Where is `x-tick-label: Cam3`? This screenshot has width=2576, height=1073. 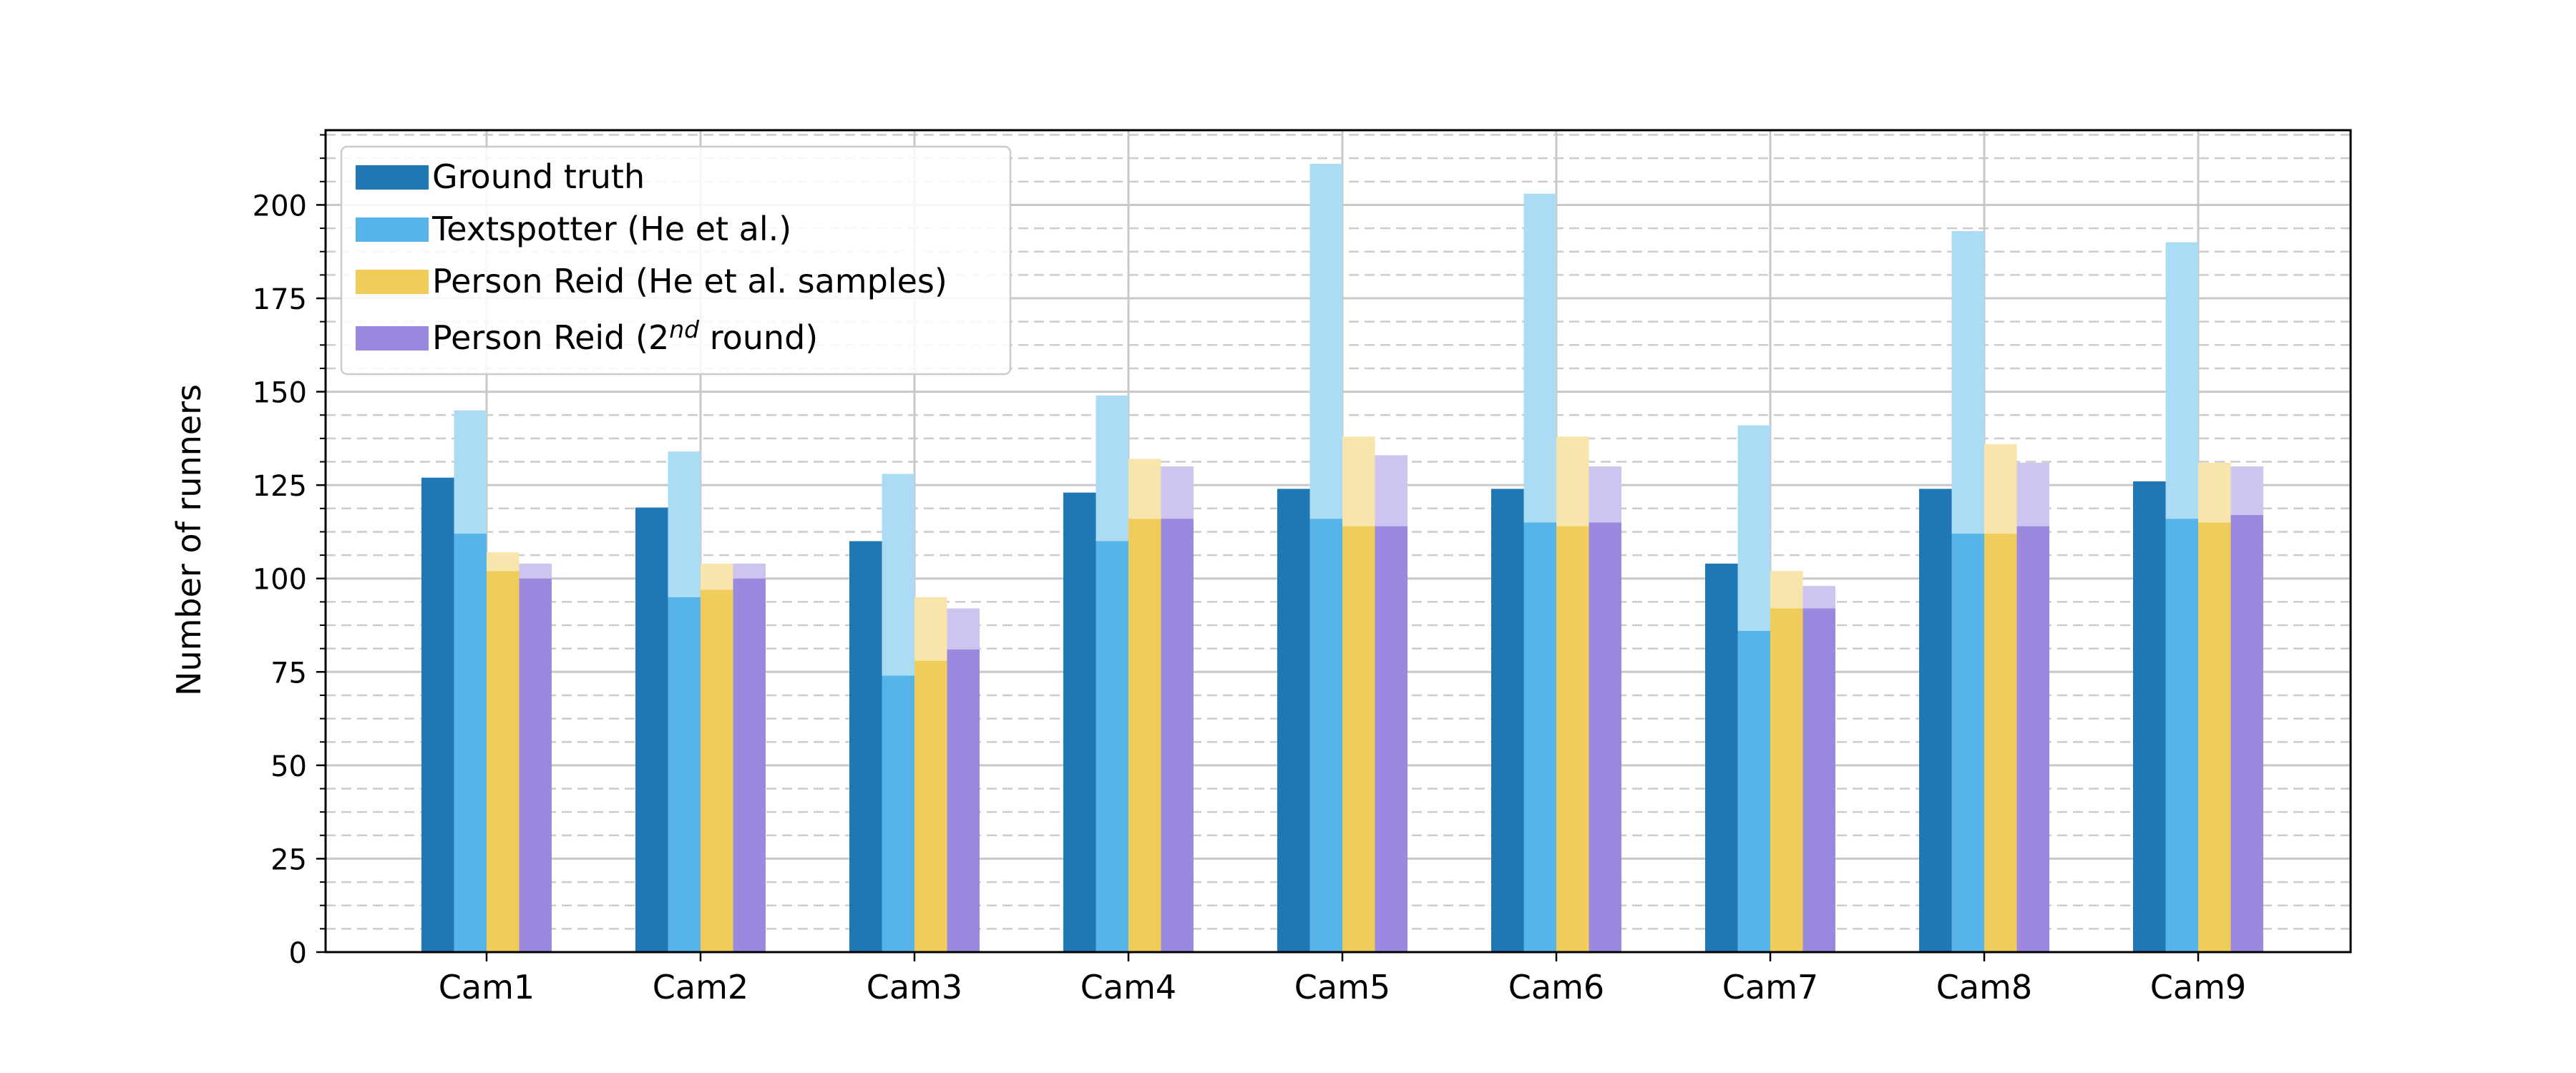
x-tick-label: Cam3 is located at coordinates (914, 987).